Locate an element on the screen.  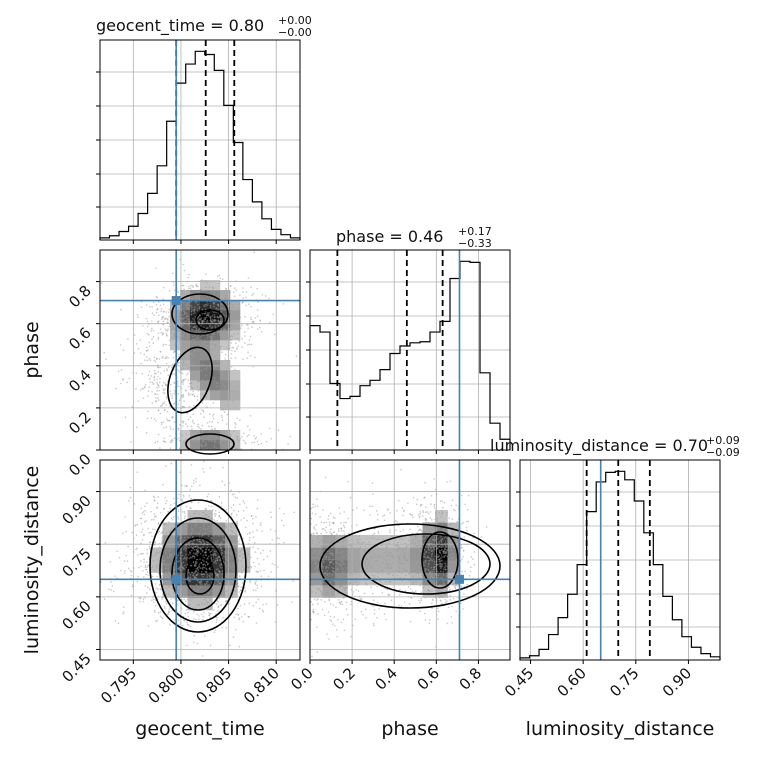
title-luminosity-distance: luminosity_distance = 0.70 is located at coordinates (599, 446).